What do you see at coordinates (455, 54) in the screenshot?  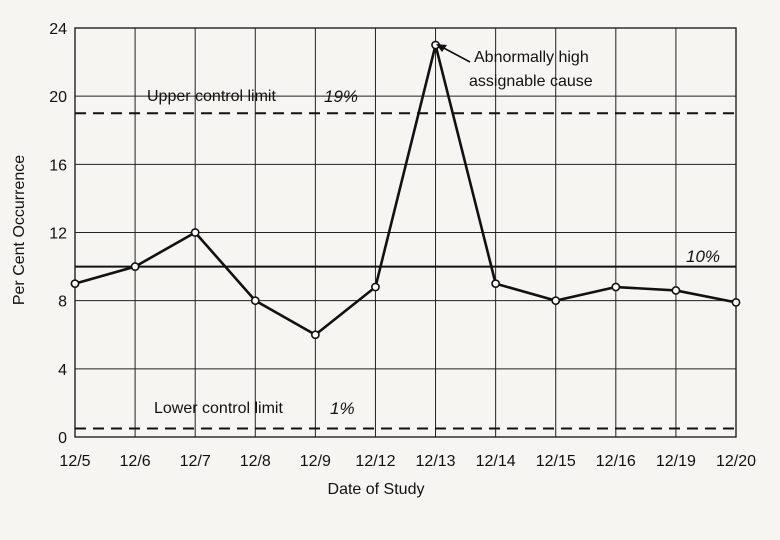 I see `annotation-arrow` at bounding box center [455, 54].